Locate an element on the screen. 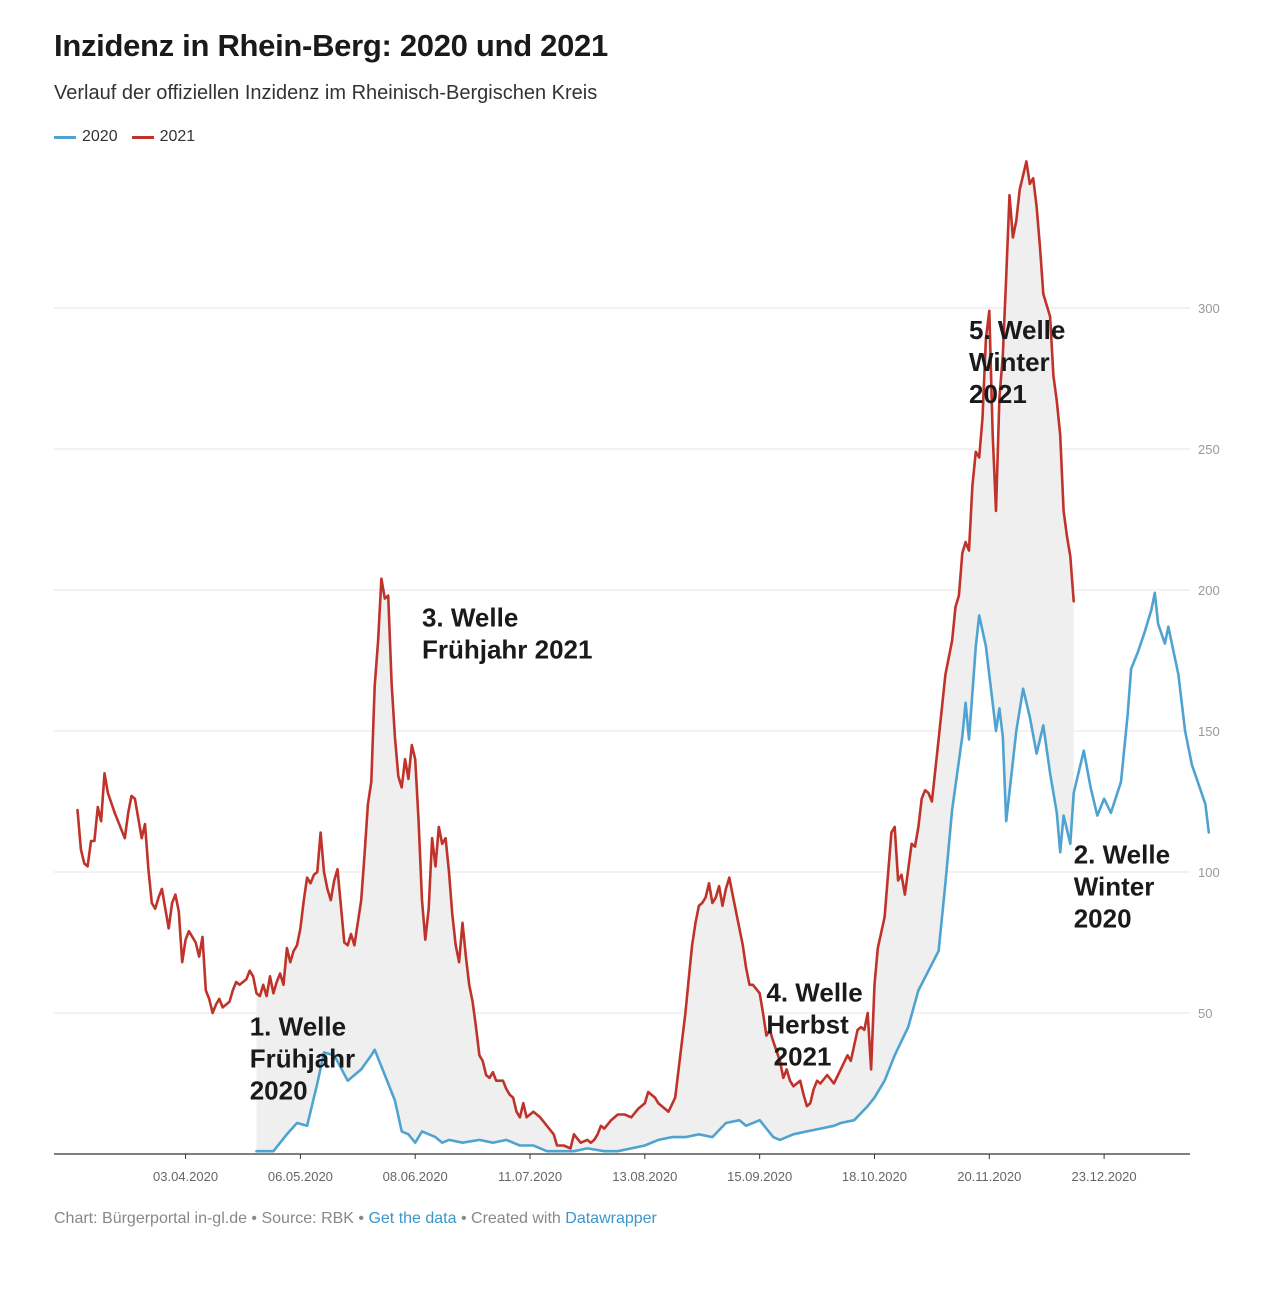  x-tick-label-4: 13.08.2020 is located at coordinates (644, 1176).